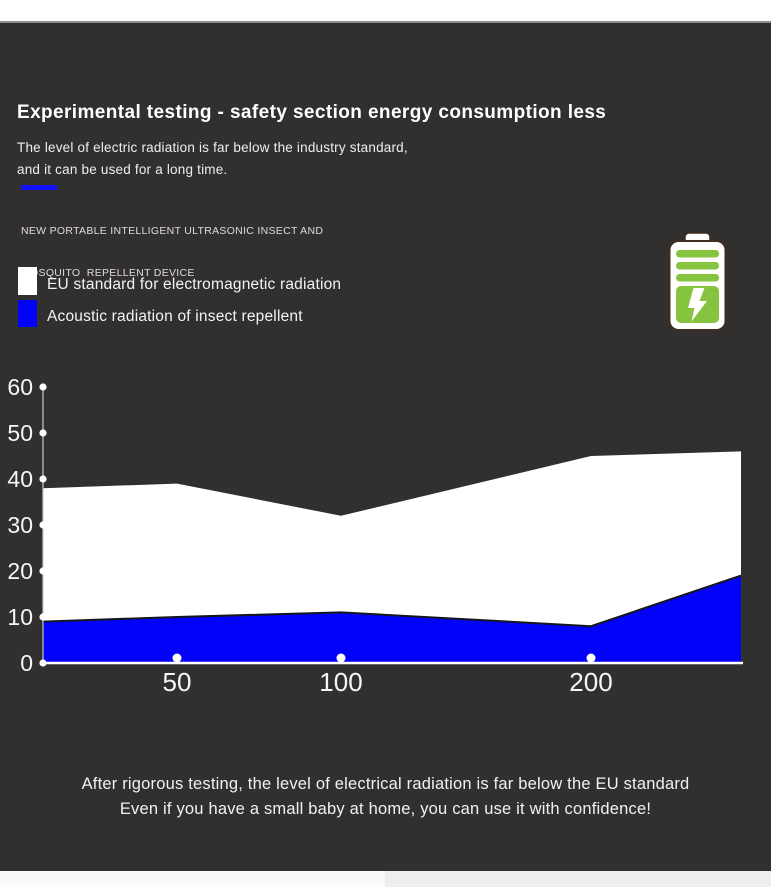 This screenshot has height=887, width=771. I want to click on accent-dash, so click(39, 187).